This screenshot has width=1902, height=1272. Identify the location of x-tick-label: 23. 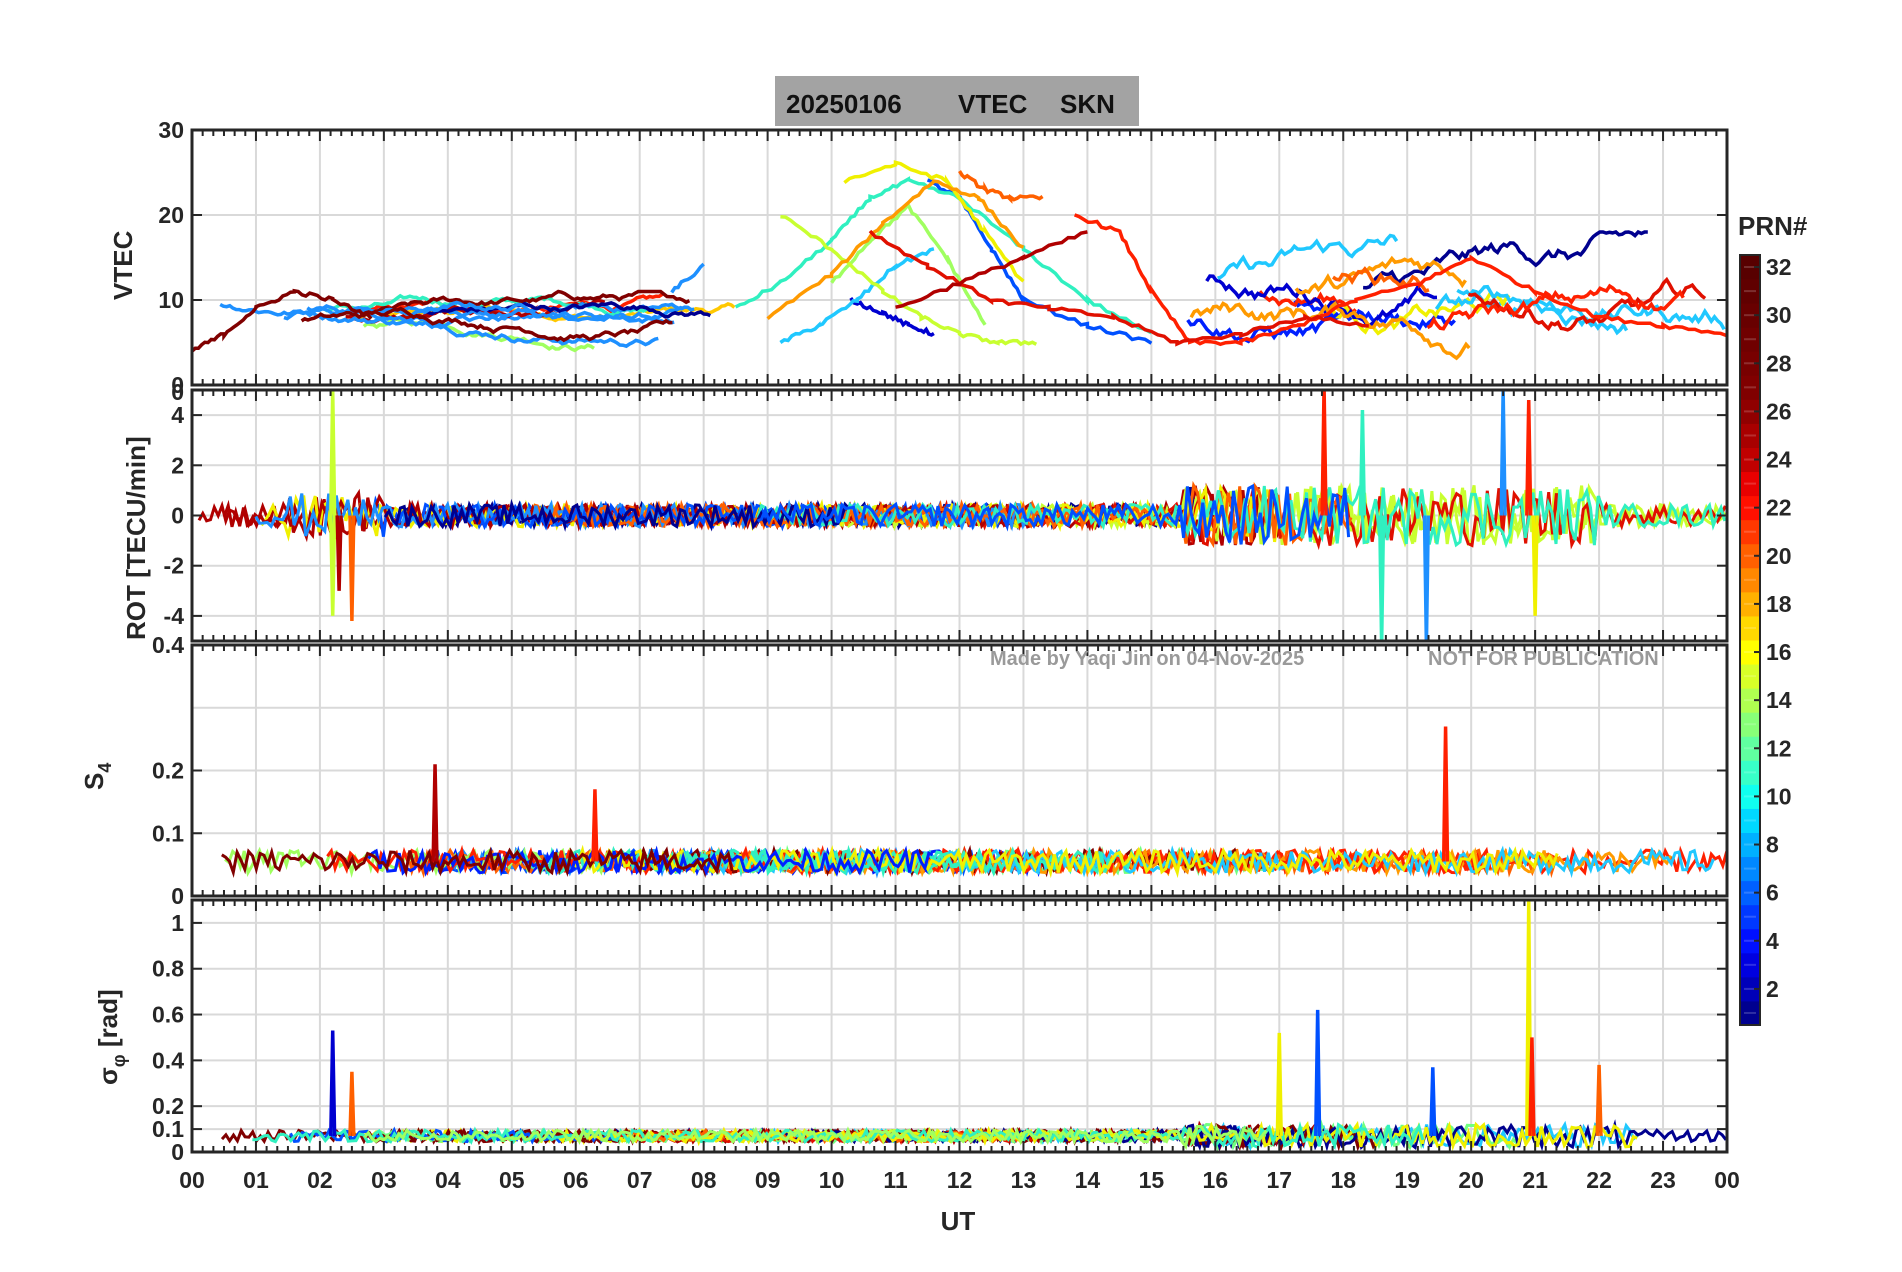
(1663, 1180).